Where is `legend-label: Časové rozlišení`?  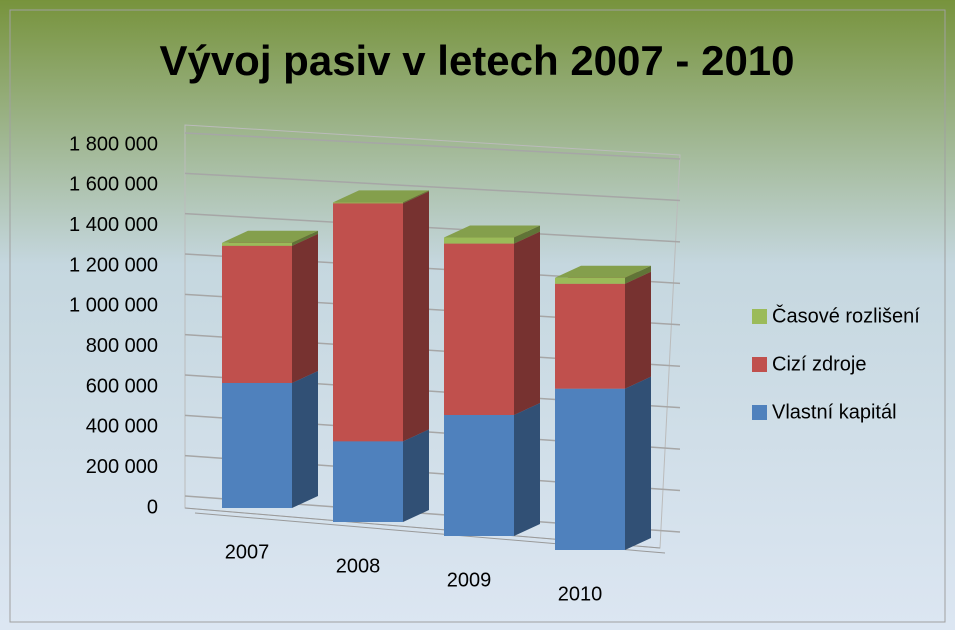
legend-label: Časové rozlišení is located at coordinates (846, 315).